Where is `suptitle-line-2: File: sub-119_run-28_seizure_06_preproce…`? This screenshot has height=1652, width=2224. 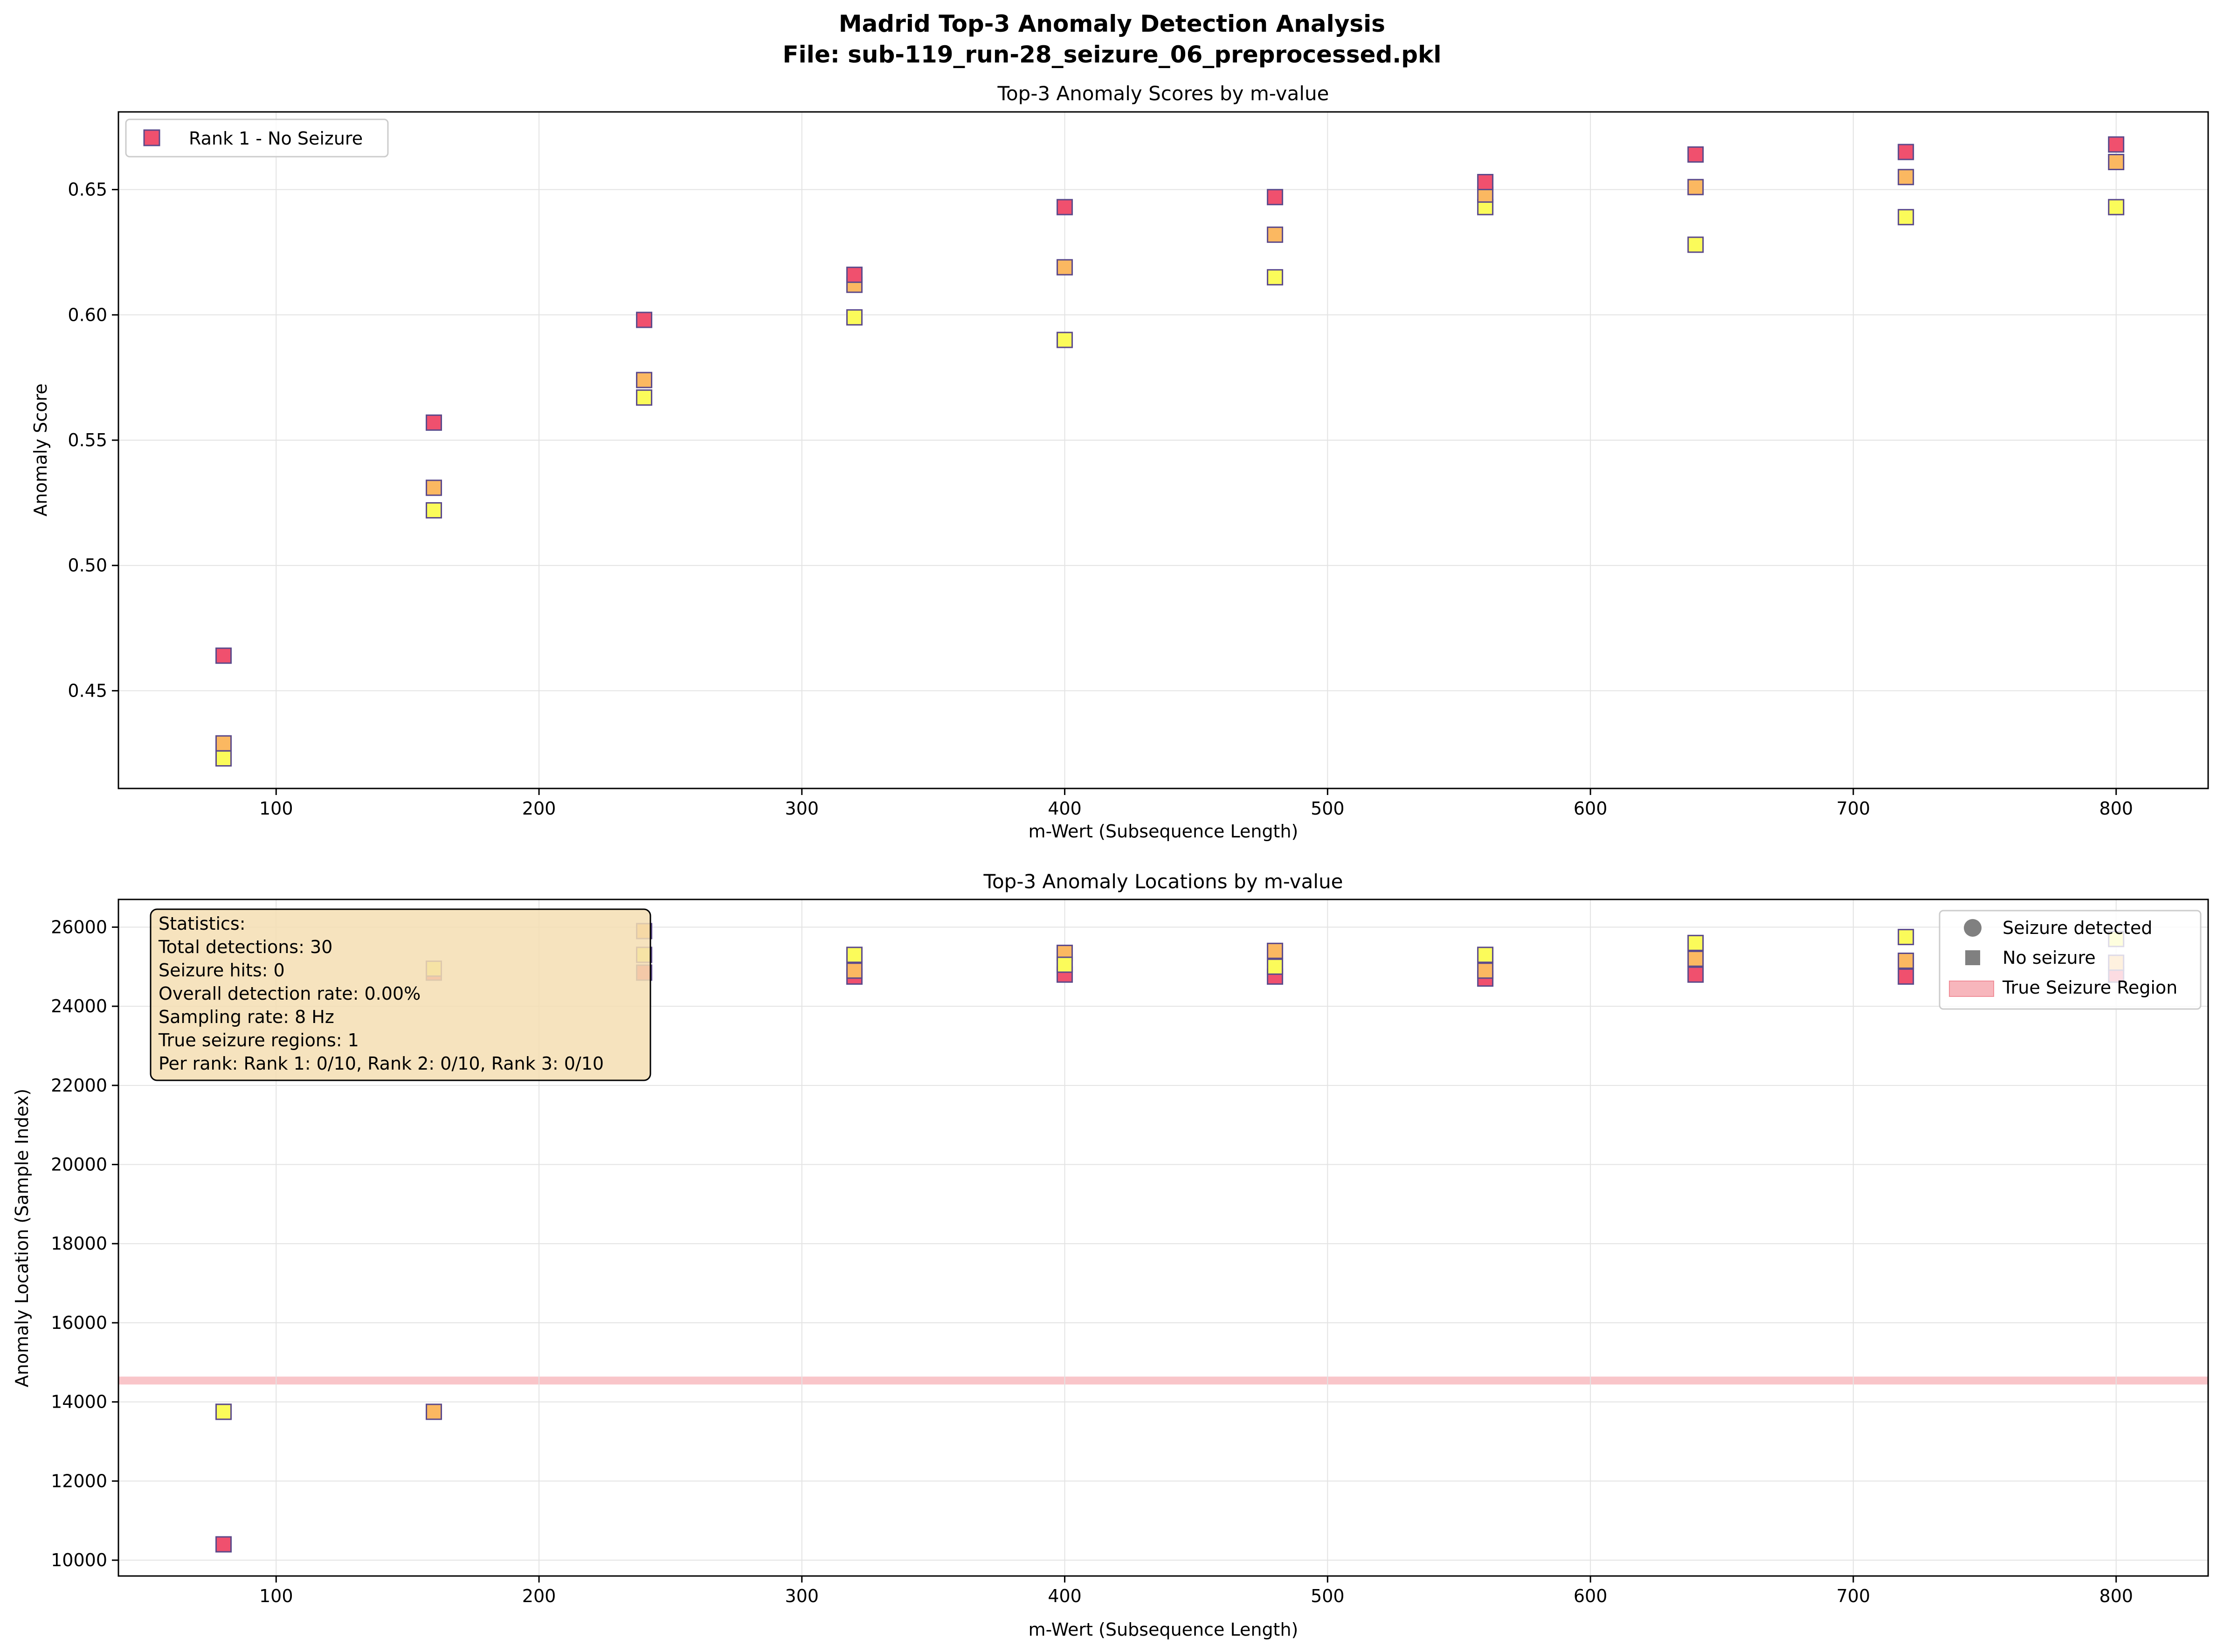
suptitle-line-2: File: sub-119_run-28_seizure_06_preproce… is located at coordinates (1112, 54).